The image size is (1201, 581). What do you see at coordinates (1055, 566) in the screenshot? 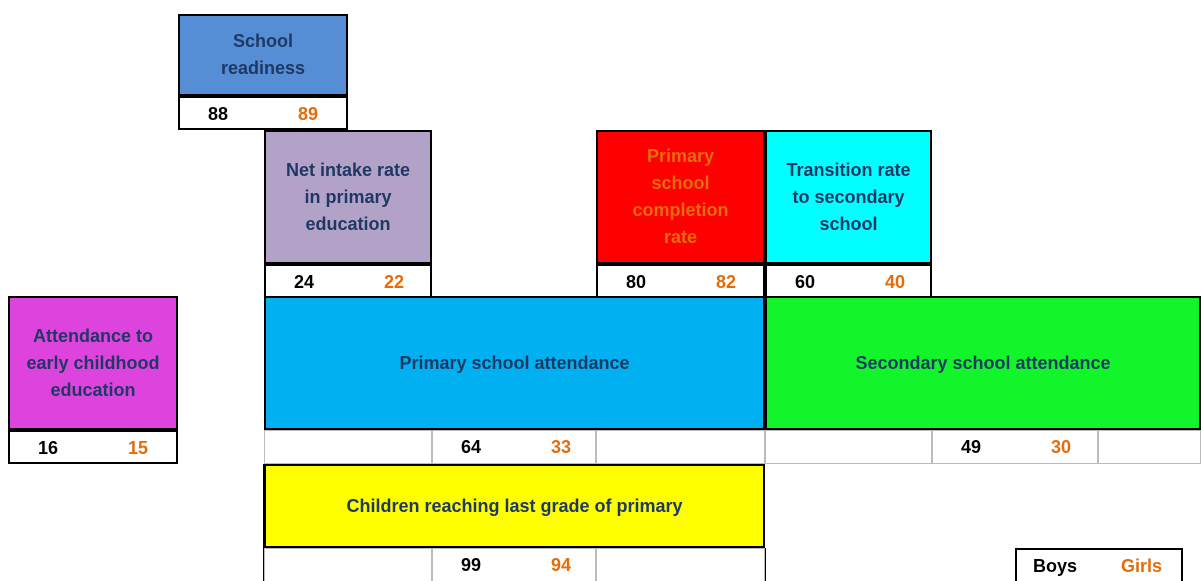
I see `legend-boys: Boys` at bounding box center [1055, 566].